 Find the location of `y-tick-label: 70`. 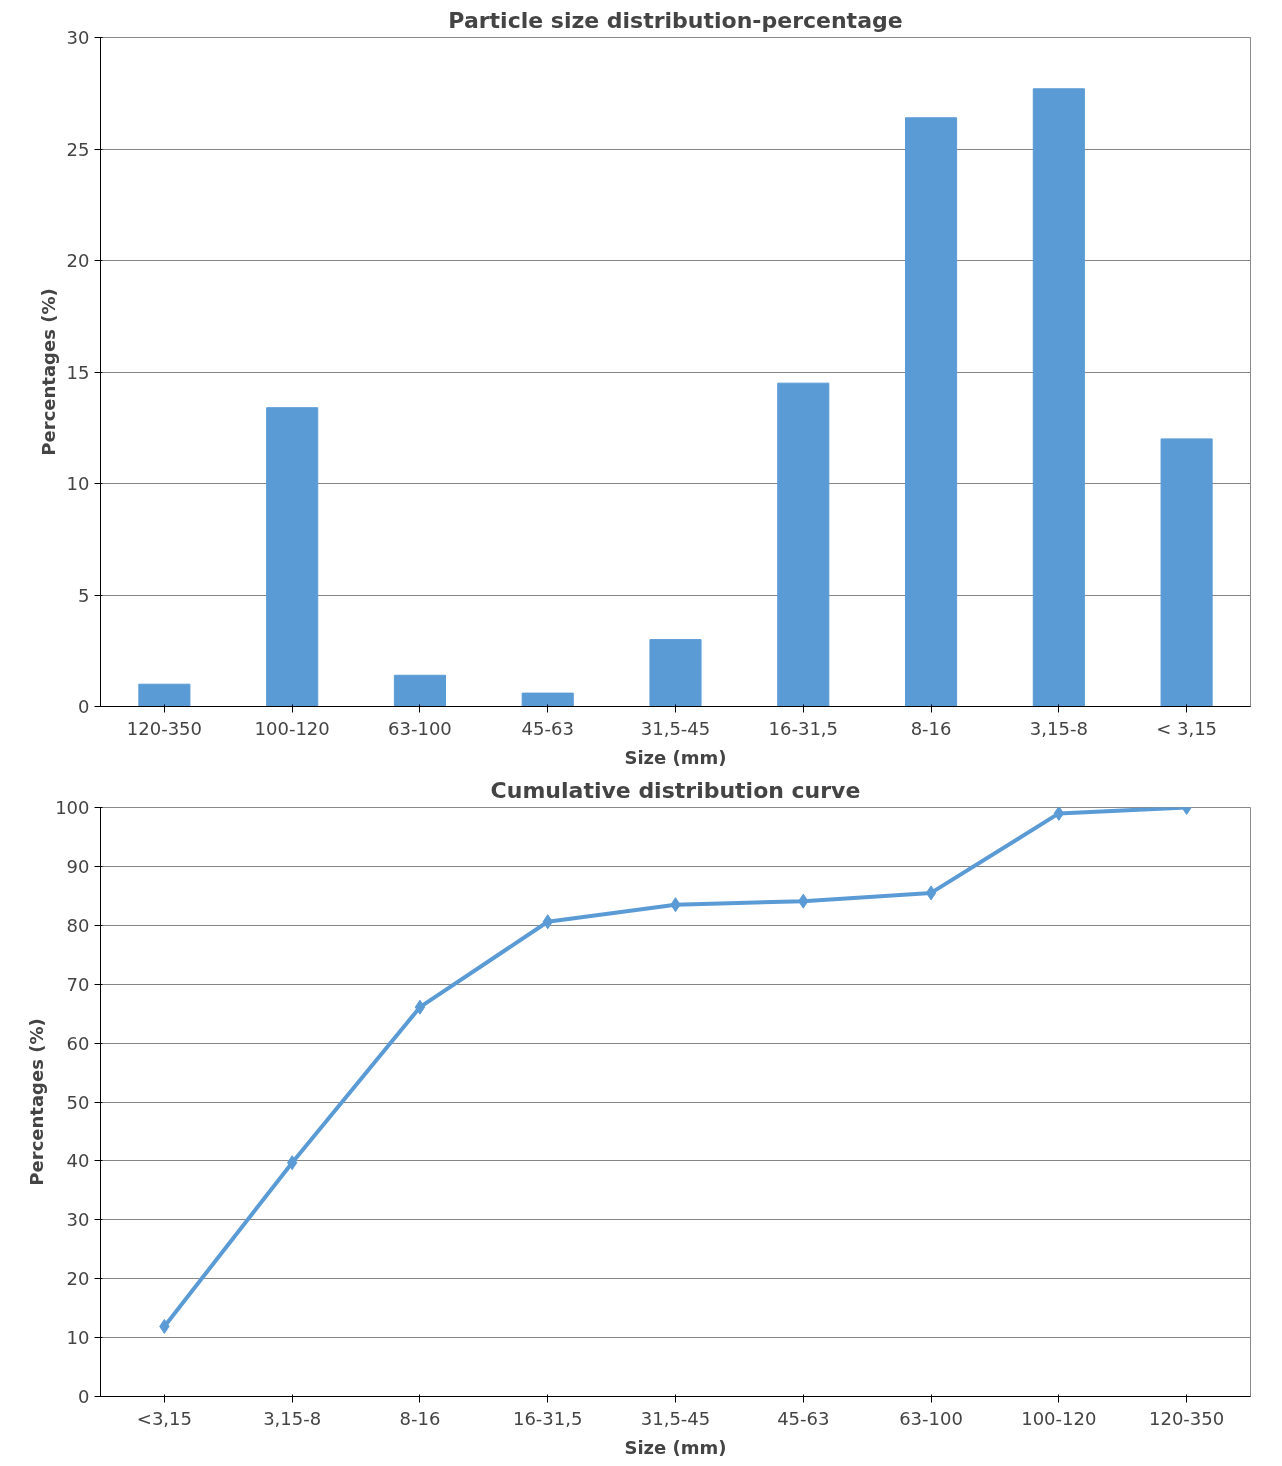

y-tick-label: 70 is located at coordinates (78, 984).